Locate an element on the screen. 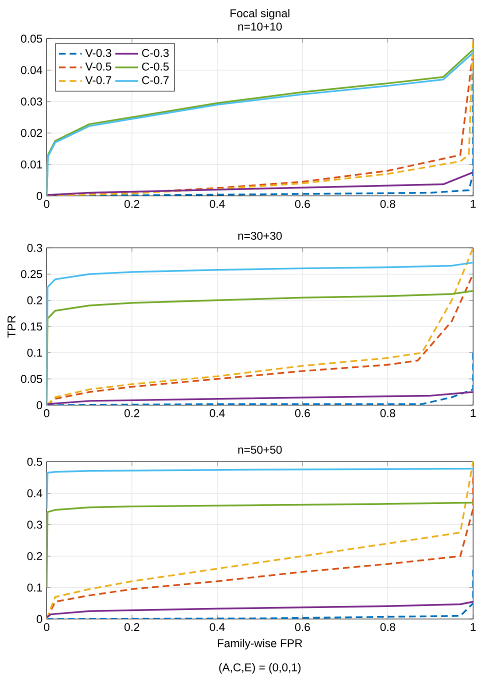 This screenshot has width=481, height=689. legend-label: C-0.3 is located at coordinates (155, 52).